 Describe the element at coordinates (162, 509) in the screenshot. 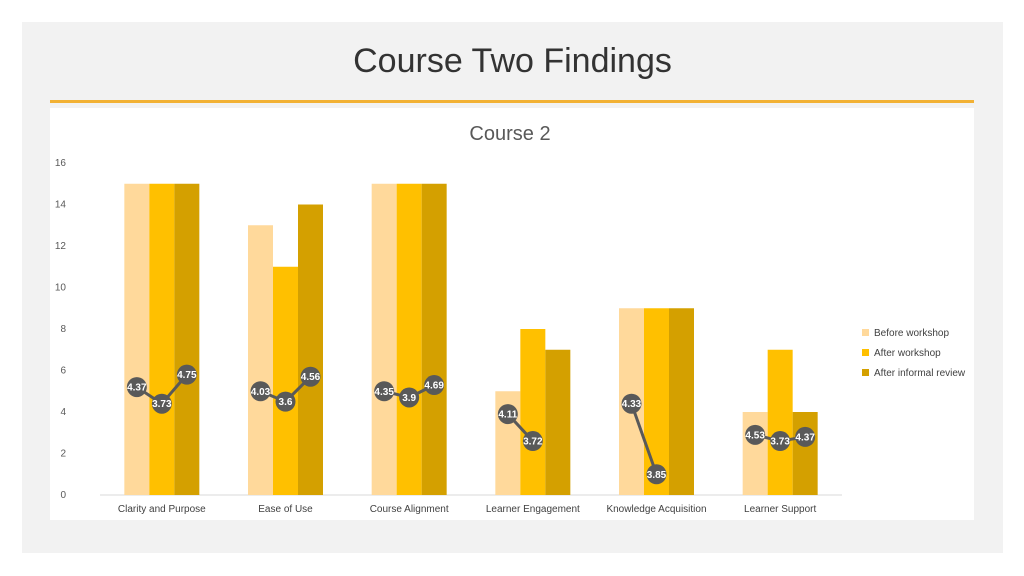

I see `x-tick-label: Clarity and Purpose` at that location.